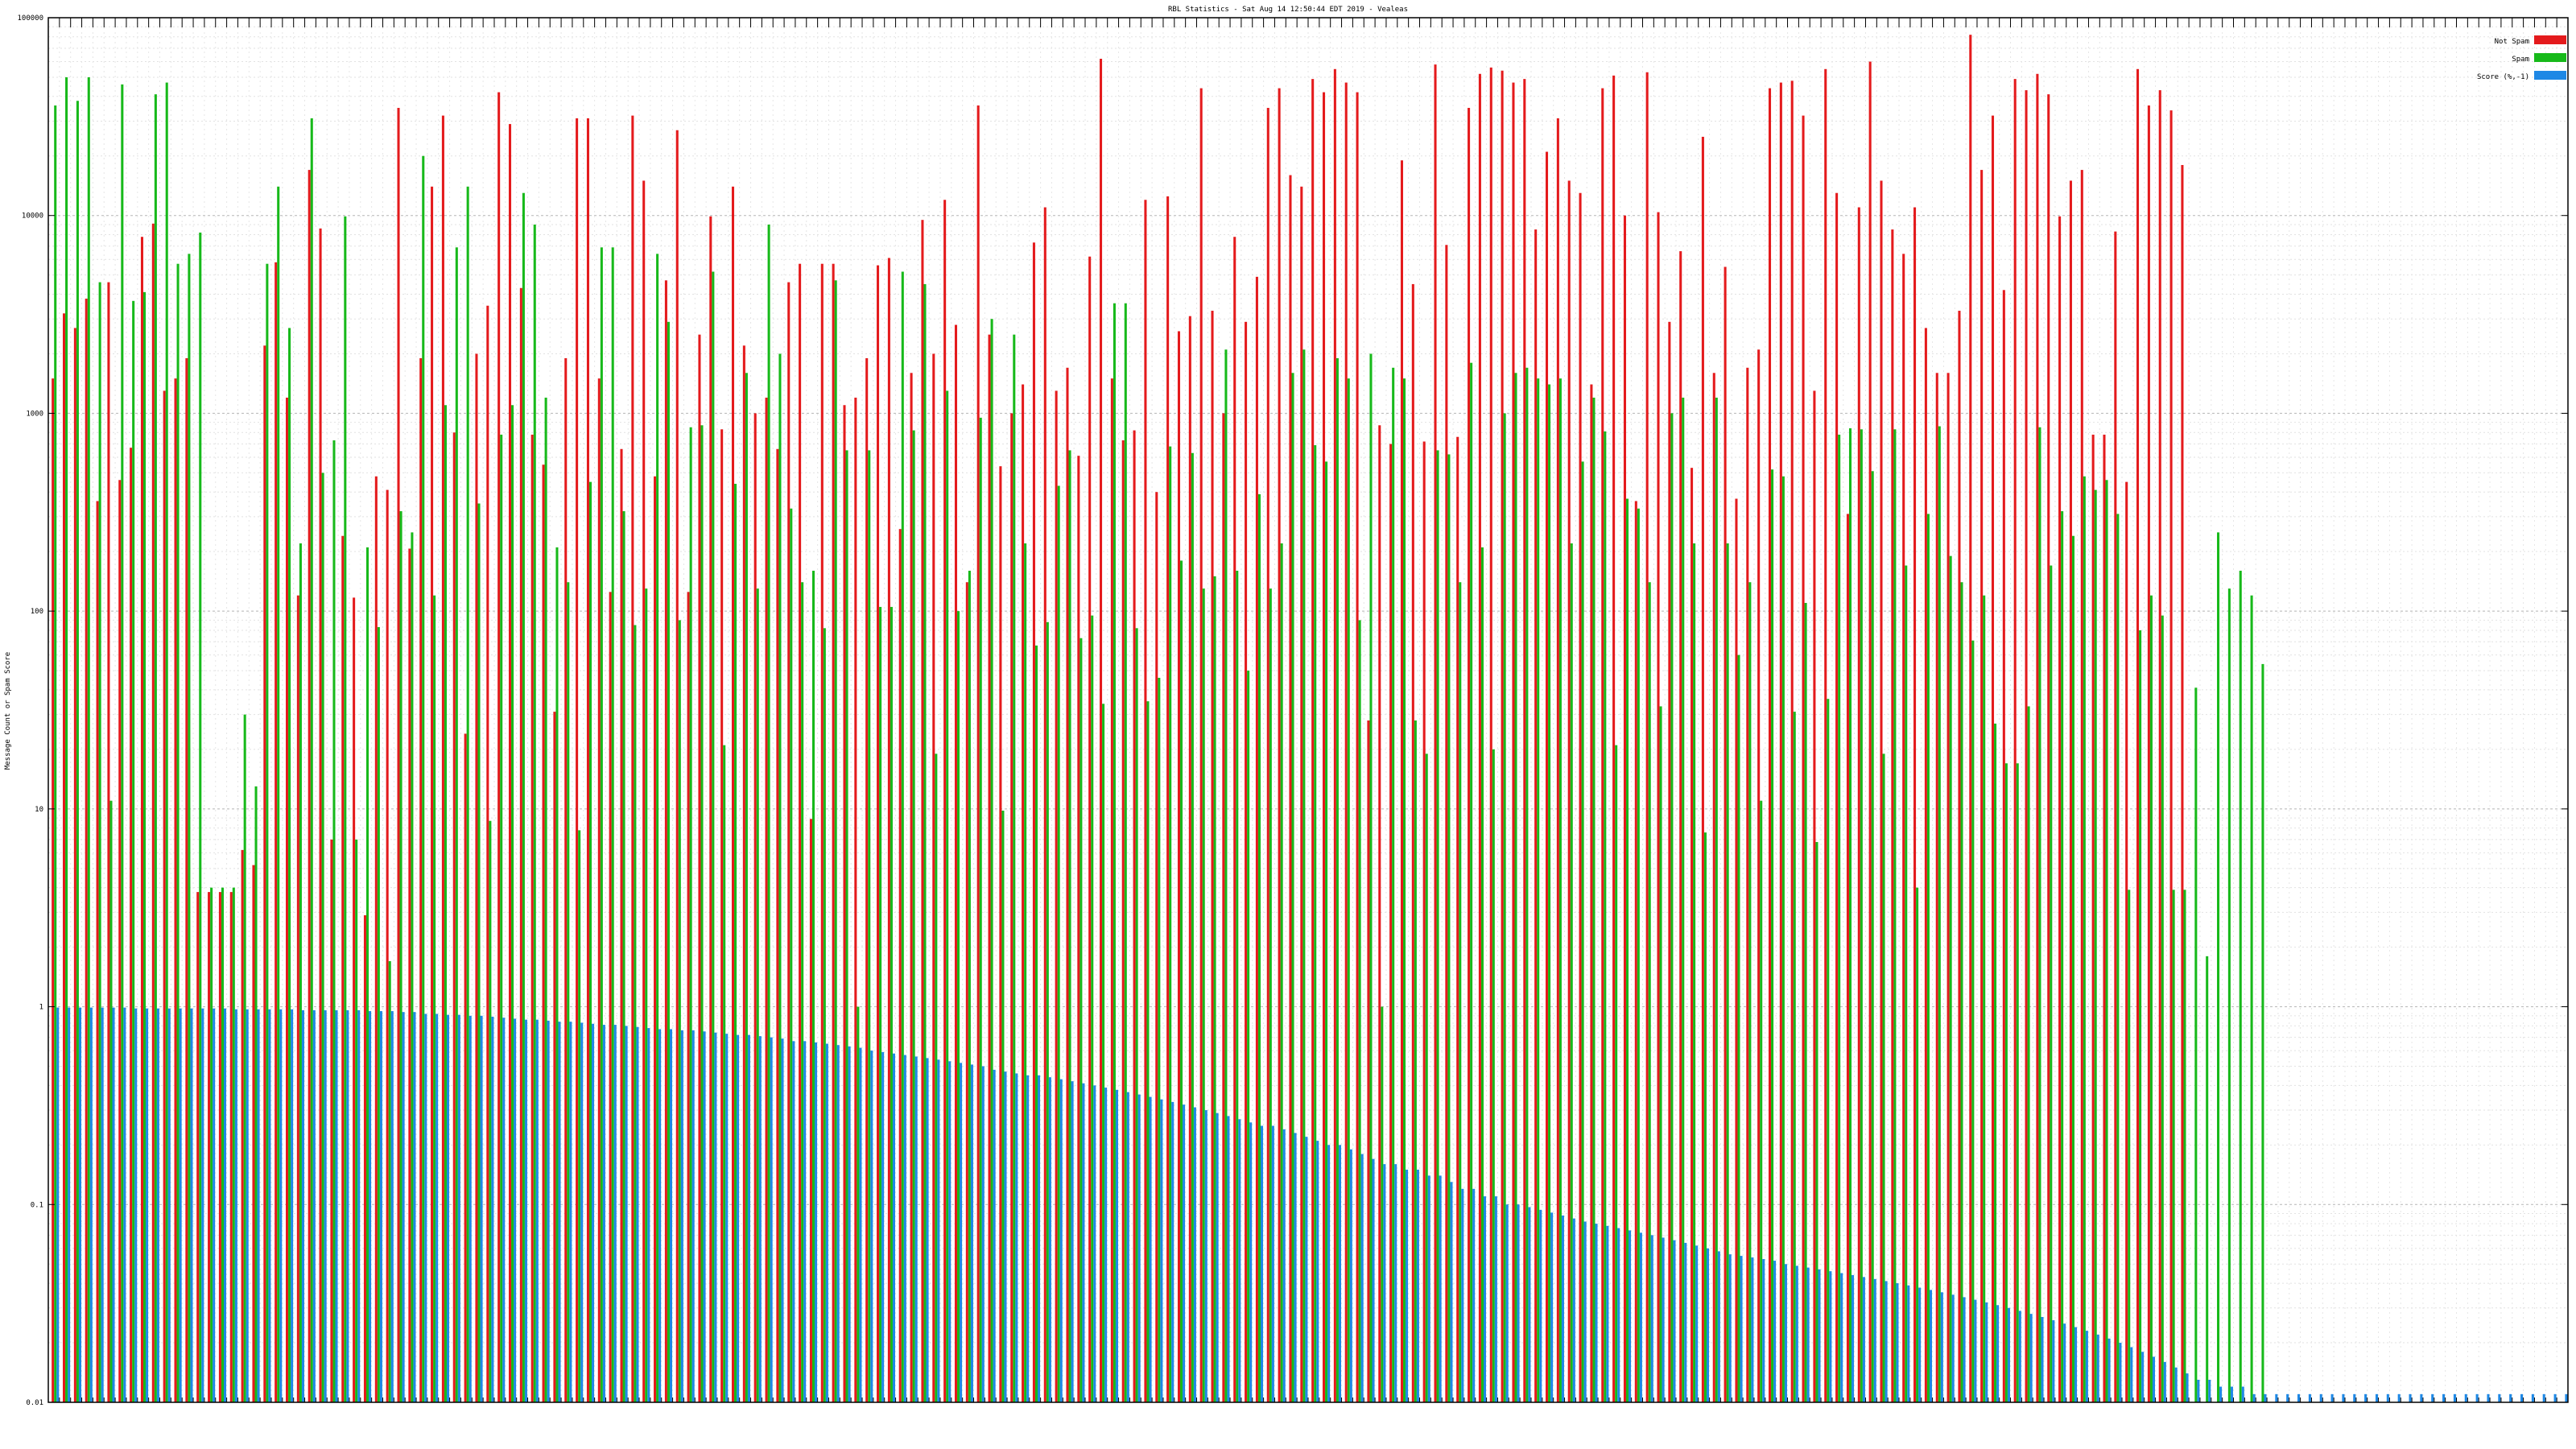 This screenshot has height=1449, width=2576. Describe the element at coordinates (2550, 75) in the screenshot. I see `legend-swatch` at that location.